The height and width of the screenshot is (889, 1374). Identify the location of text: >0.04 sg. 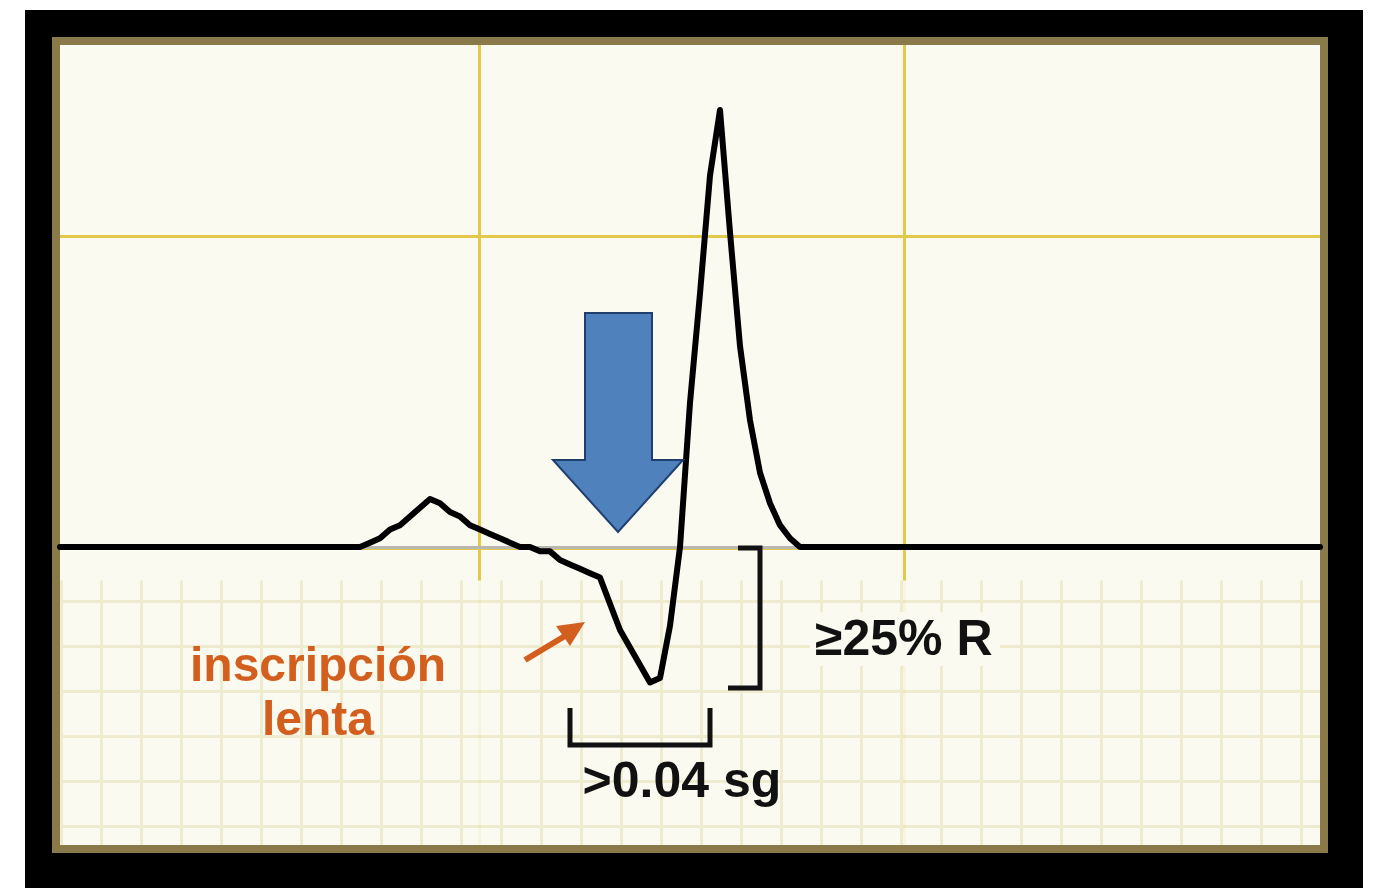
(682, 780).